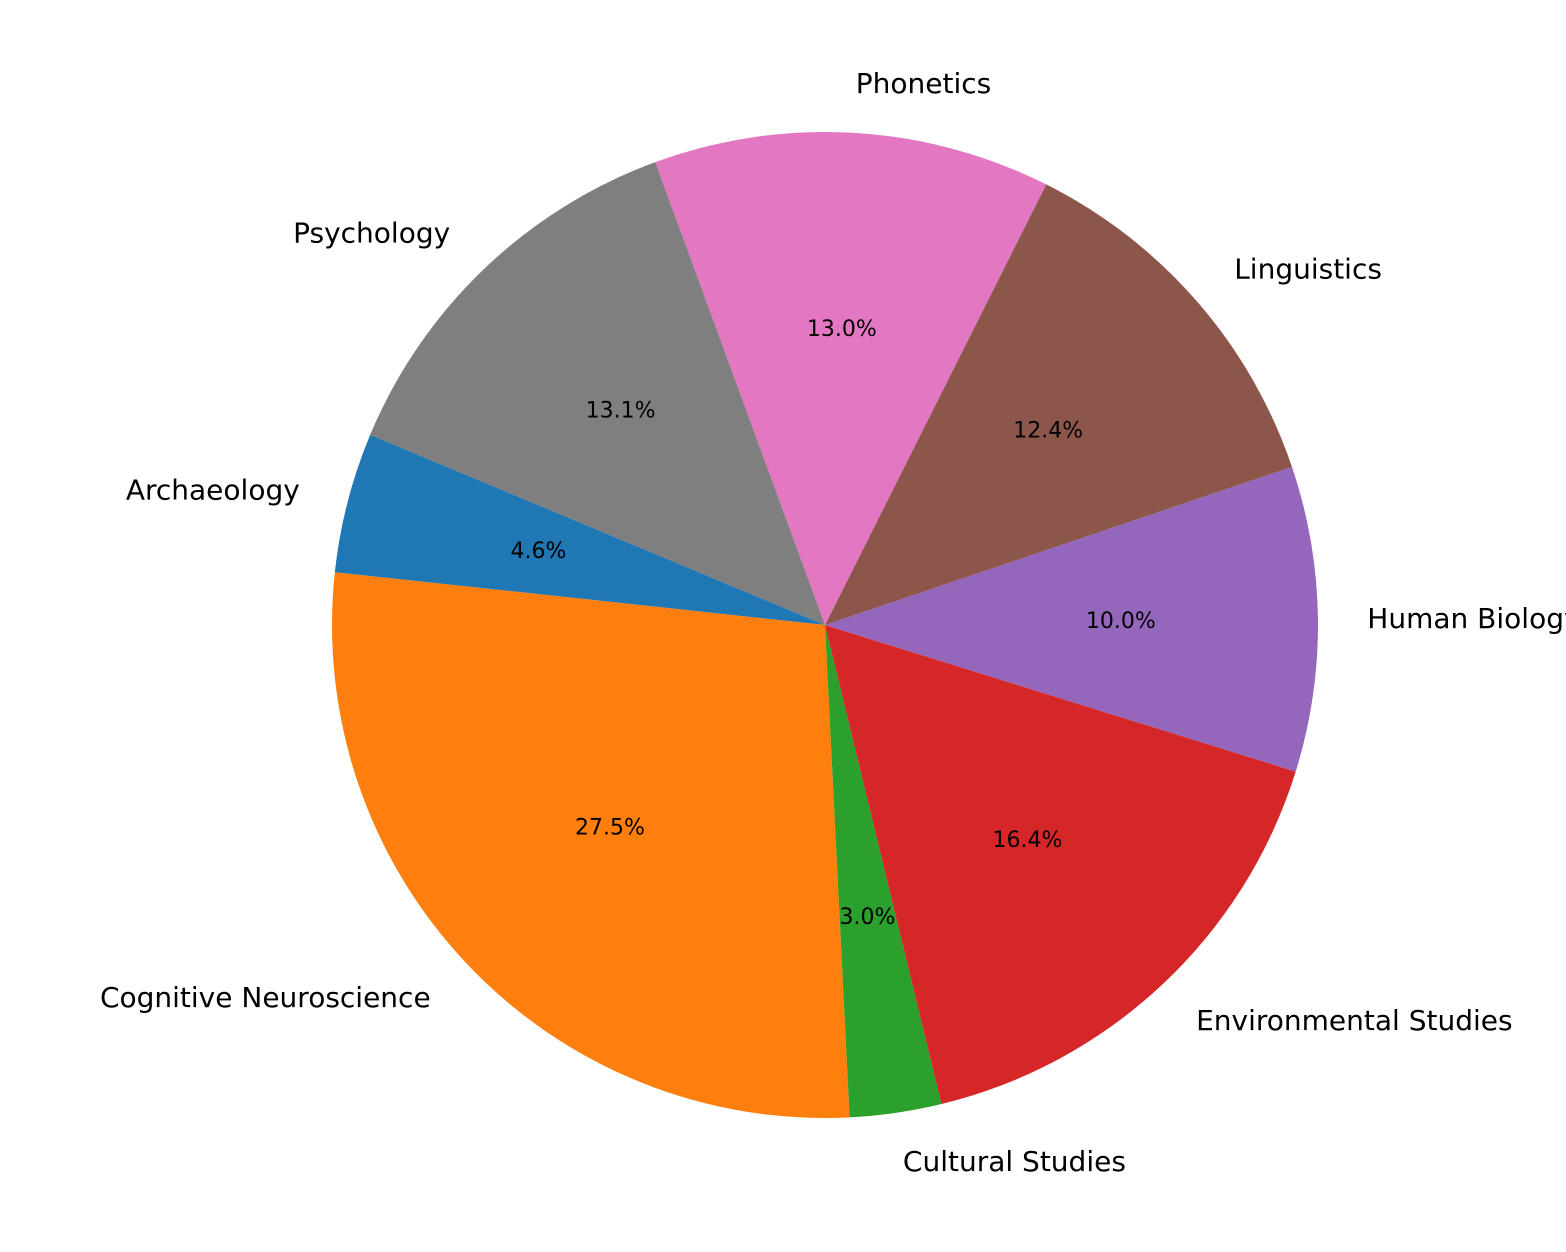 The height and width of the screenshot is (1252, 1566). Describe the element at coordinates (1058, 404) in the screenshot. I see `pie-slice-linguistics` at that location.